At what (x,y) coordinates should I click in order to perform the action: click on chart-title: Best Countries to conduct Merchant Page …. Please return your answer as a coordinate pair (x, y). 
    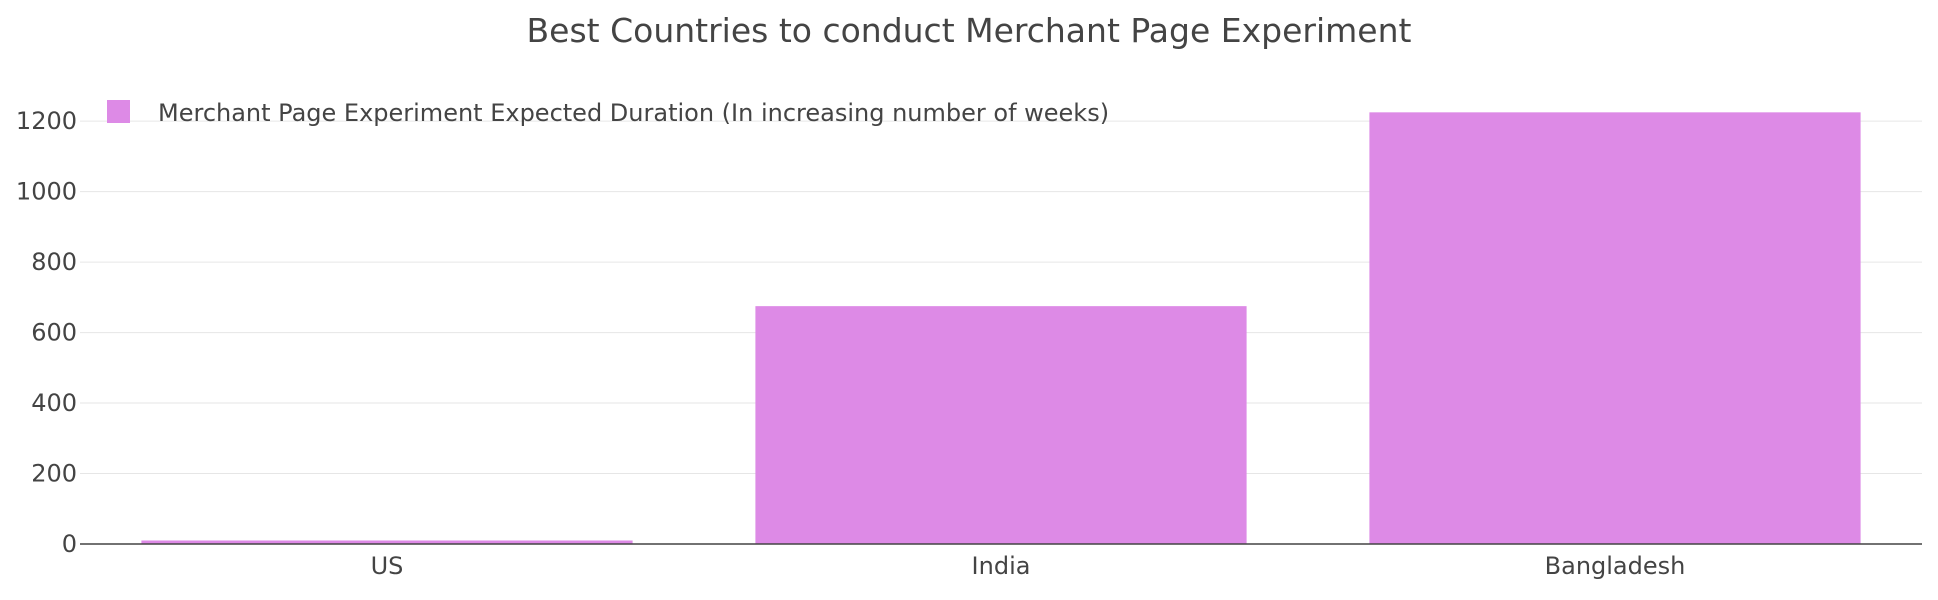
    Looking at the image, I should click on (969, 30).